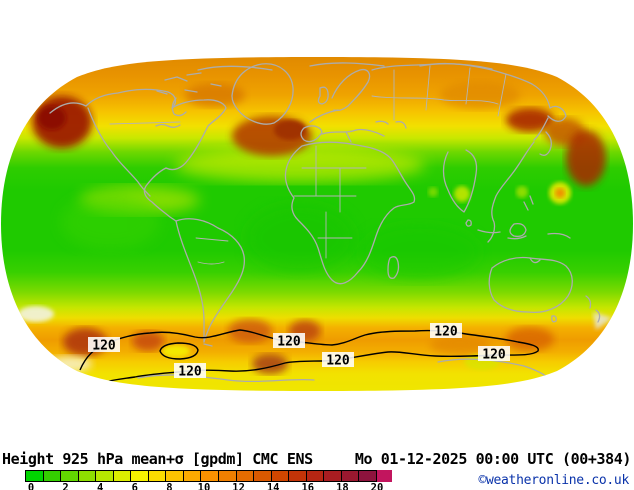 This screenshot has width=634, height=490. Describe the element at coordinates (384, 476) in the screenshot. I see `colorbar-overflow-cell` at that location.